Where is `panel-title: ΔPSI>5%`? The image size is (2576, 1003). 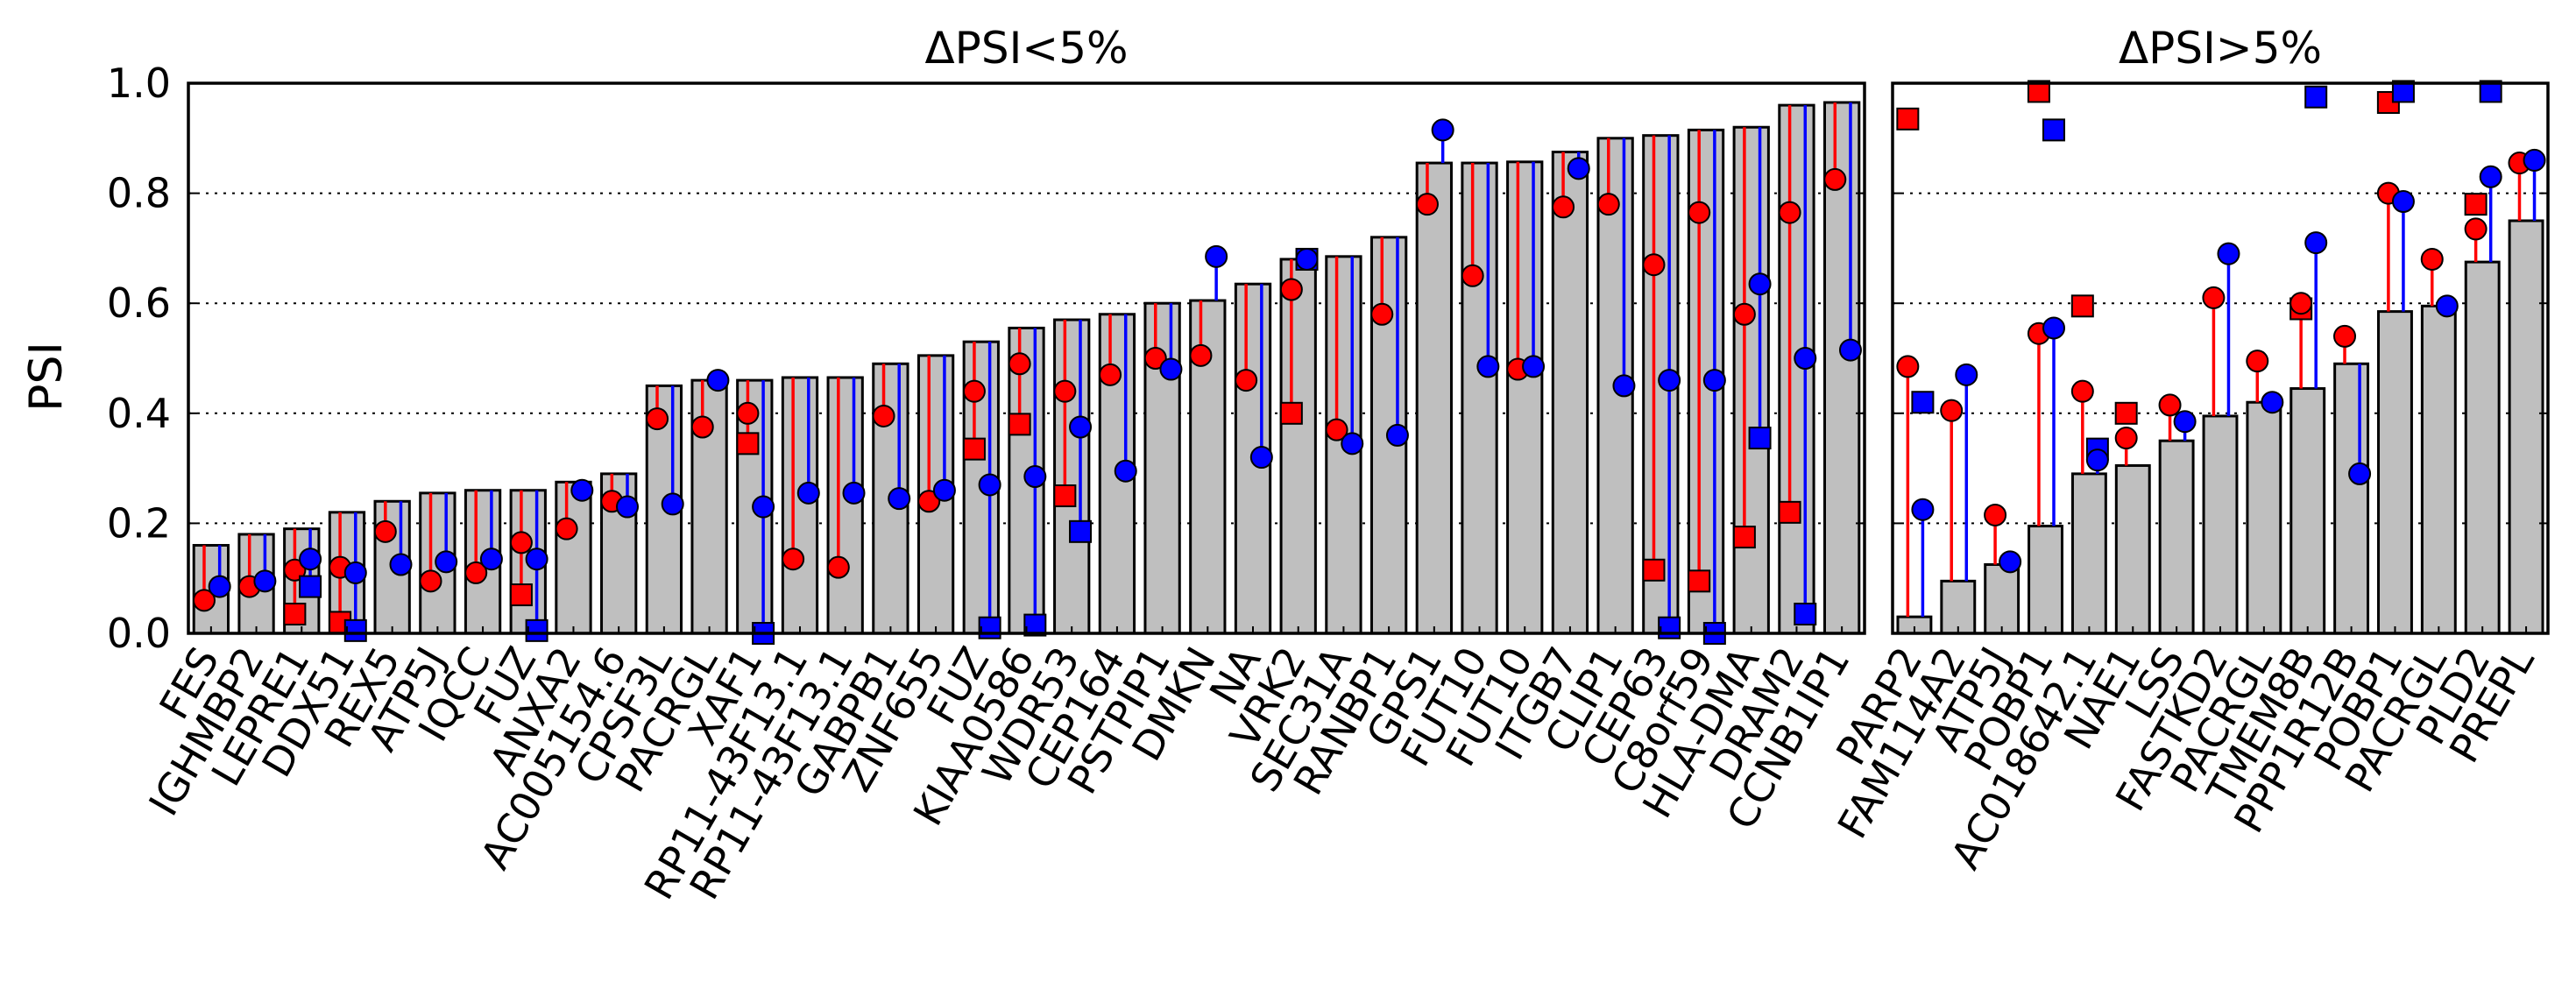 panel-title: ΔPSI>5% is located at coordinates (2220, 48).